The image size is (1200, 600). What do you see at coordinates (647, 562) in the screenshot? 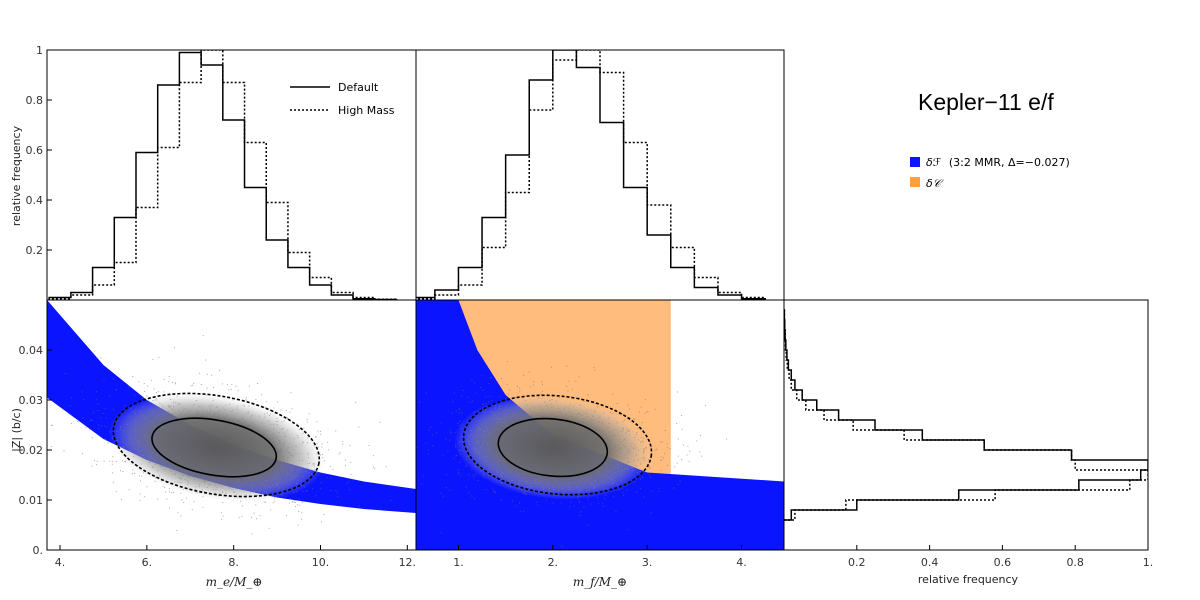
I see `x-tick-label: 3.` at bounding box center [647, 562].